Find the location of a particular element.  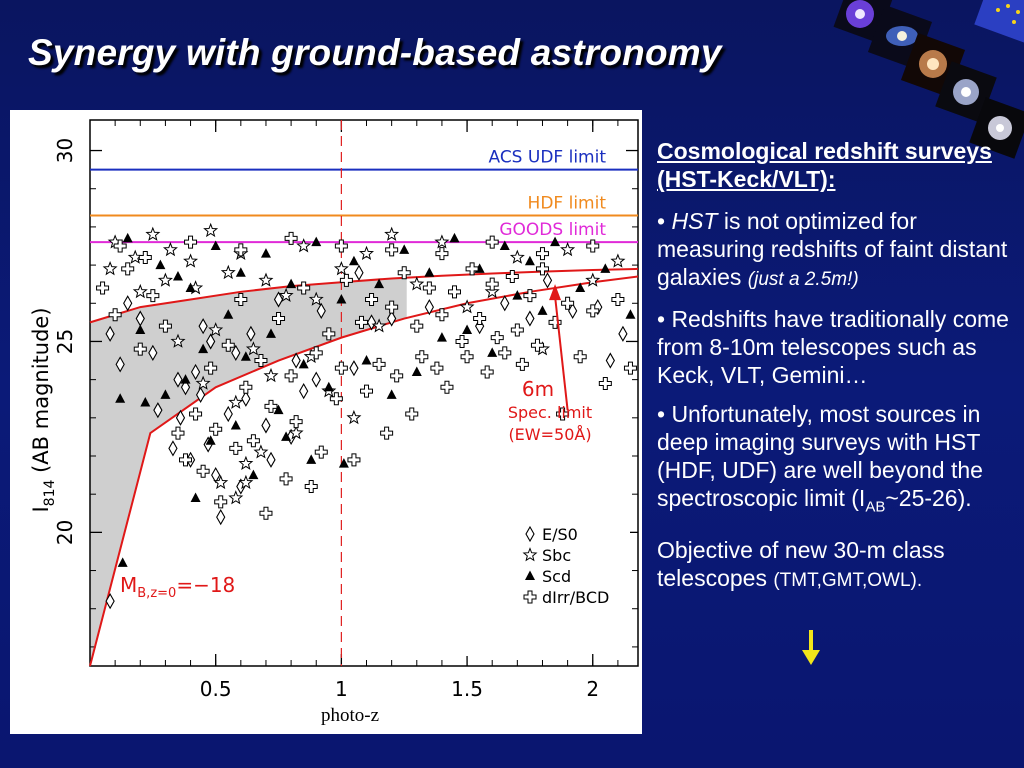

reference-line-label: GOODS limit is located at coordinates (552, 230).